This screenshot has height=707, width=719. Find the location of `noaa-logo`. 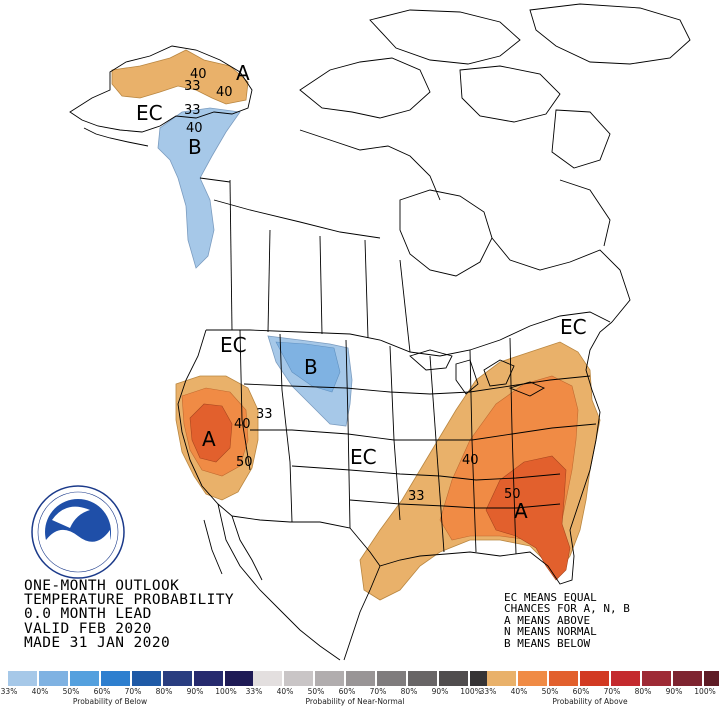

noaa-logo is located at coordinates (78, 532).